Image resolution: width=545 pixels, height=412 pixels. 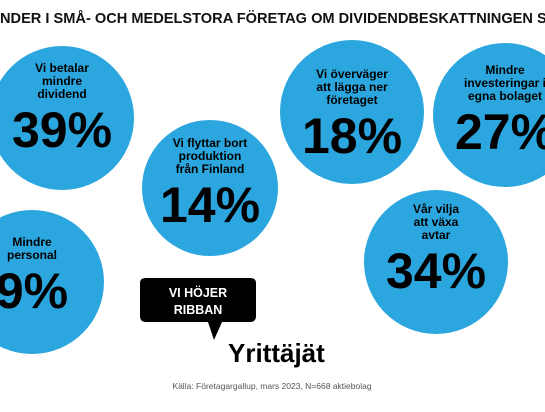 I want to click on bubble-label: dividend, so click(x=61, y=94).